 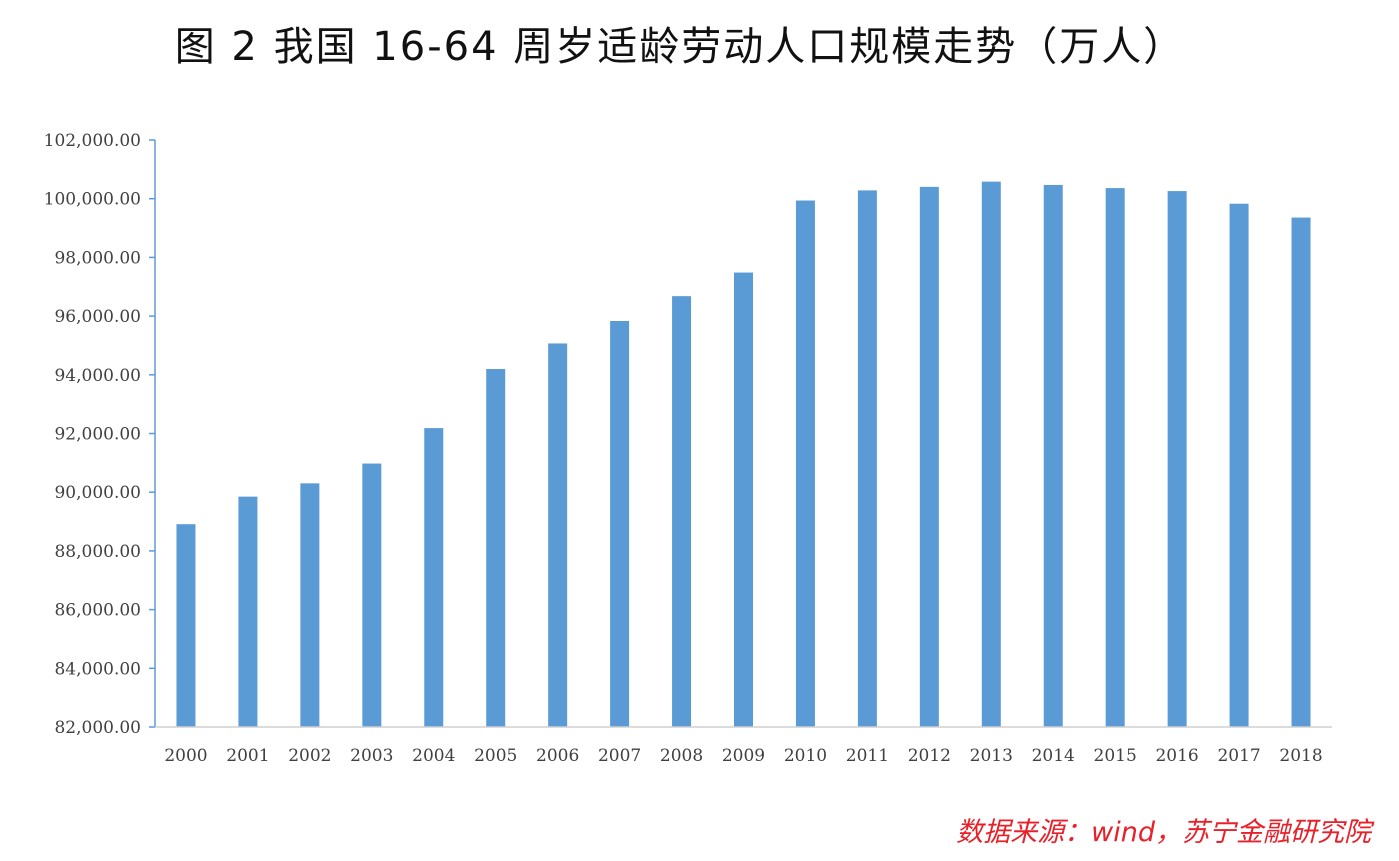 I want to click on bar-2009, so click(x=743, y=499).